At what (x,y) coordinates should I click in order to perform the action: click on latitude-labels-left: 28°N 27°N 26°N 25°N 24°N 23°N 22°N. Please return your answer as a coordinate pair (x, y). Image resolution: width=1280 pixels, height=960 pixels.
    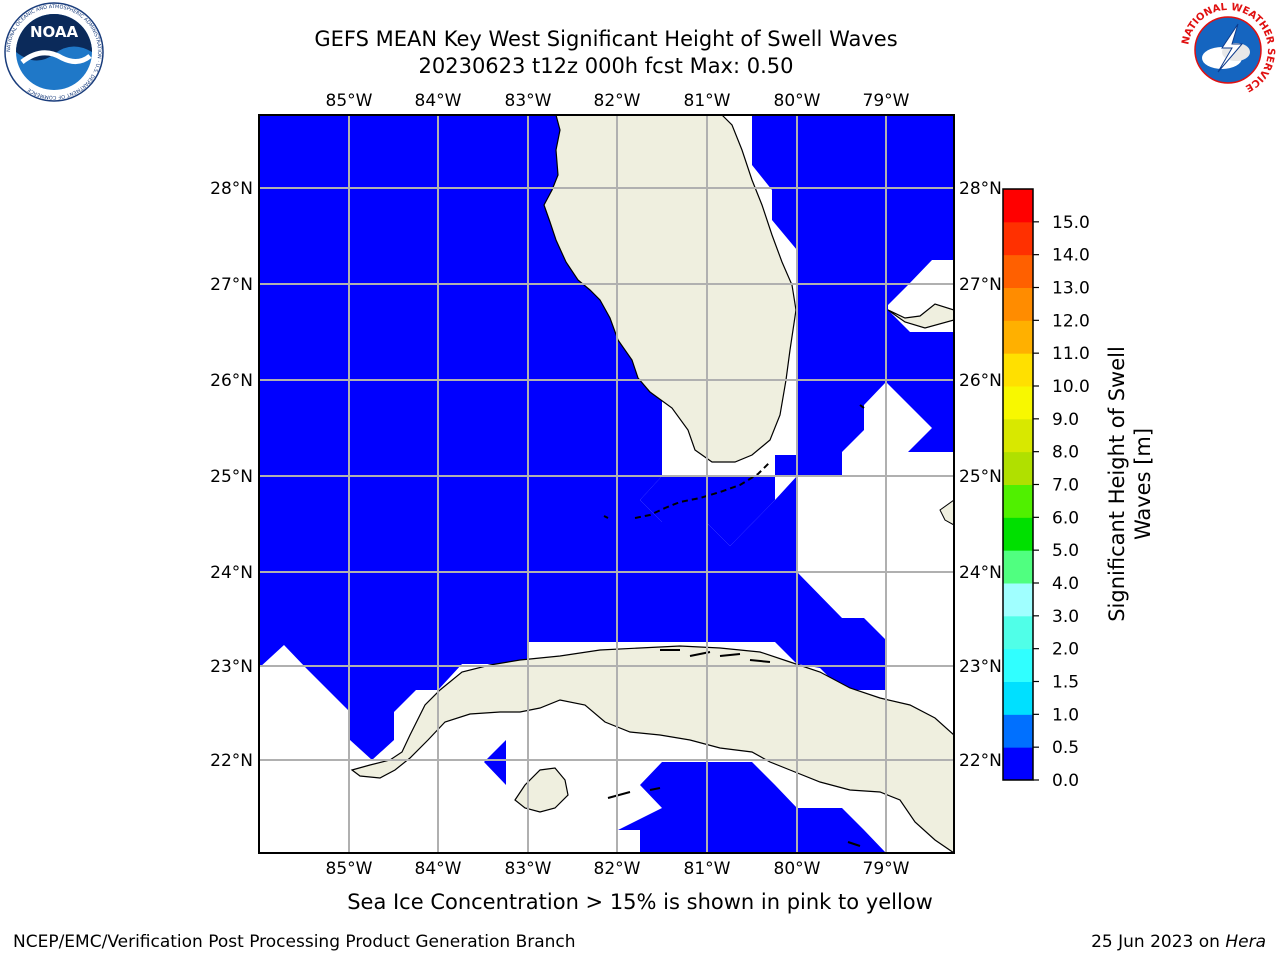
    Looking at the image, I should click on (231, 475).